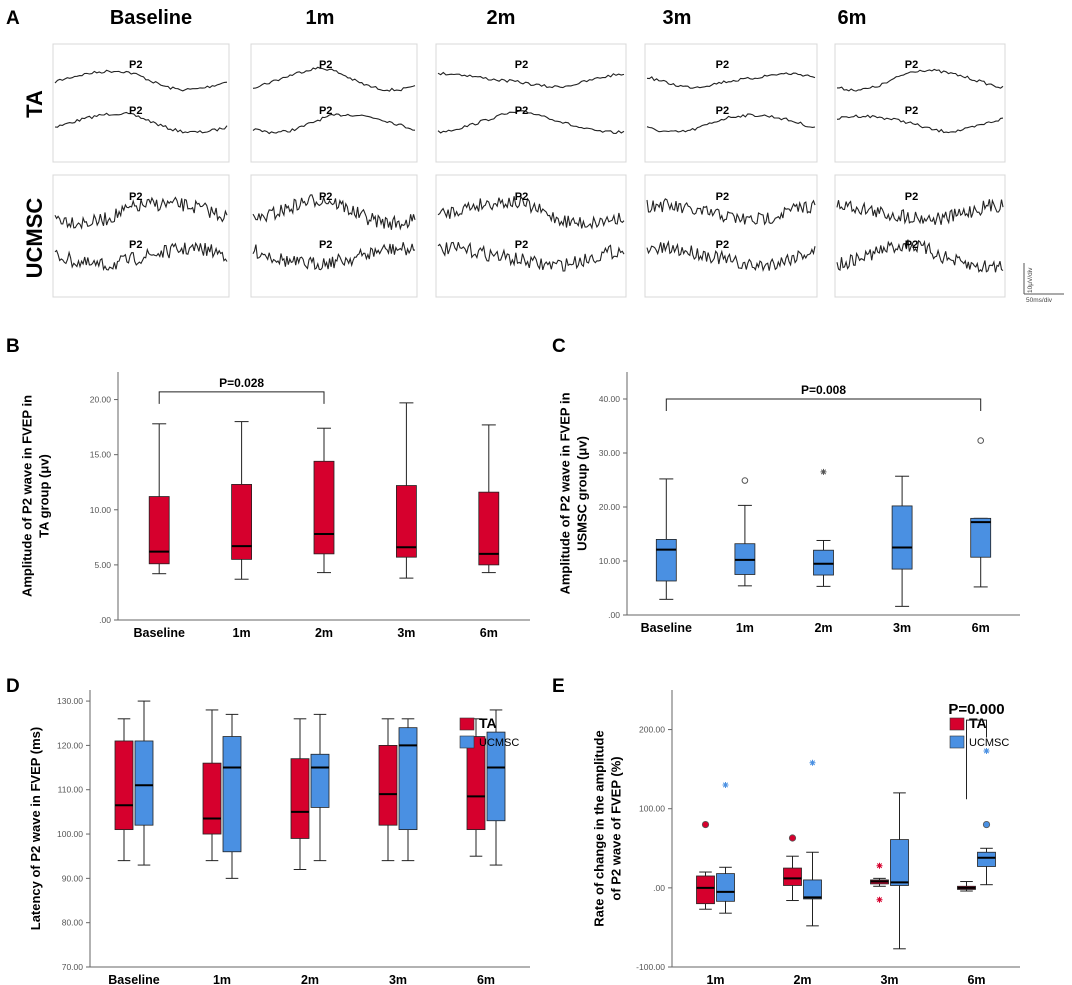 This screenshot has width=1072, height=985. I want to click on legend-swatch-ucmsc, so click(467, 742).